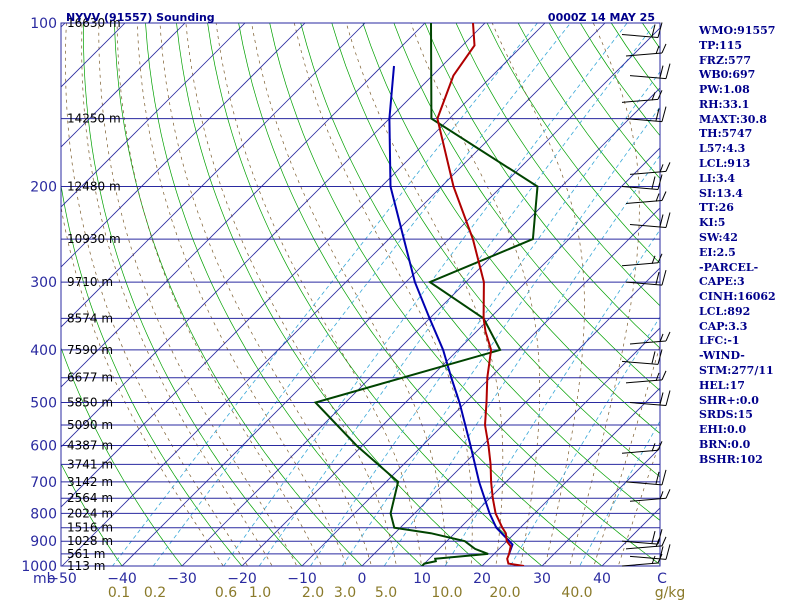 This screenshot has height=600, width=800. Describe the element at coordinates (723, 430) in the screenshot. I see `index-entry: EHI:0.0` at that location.